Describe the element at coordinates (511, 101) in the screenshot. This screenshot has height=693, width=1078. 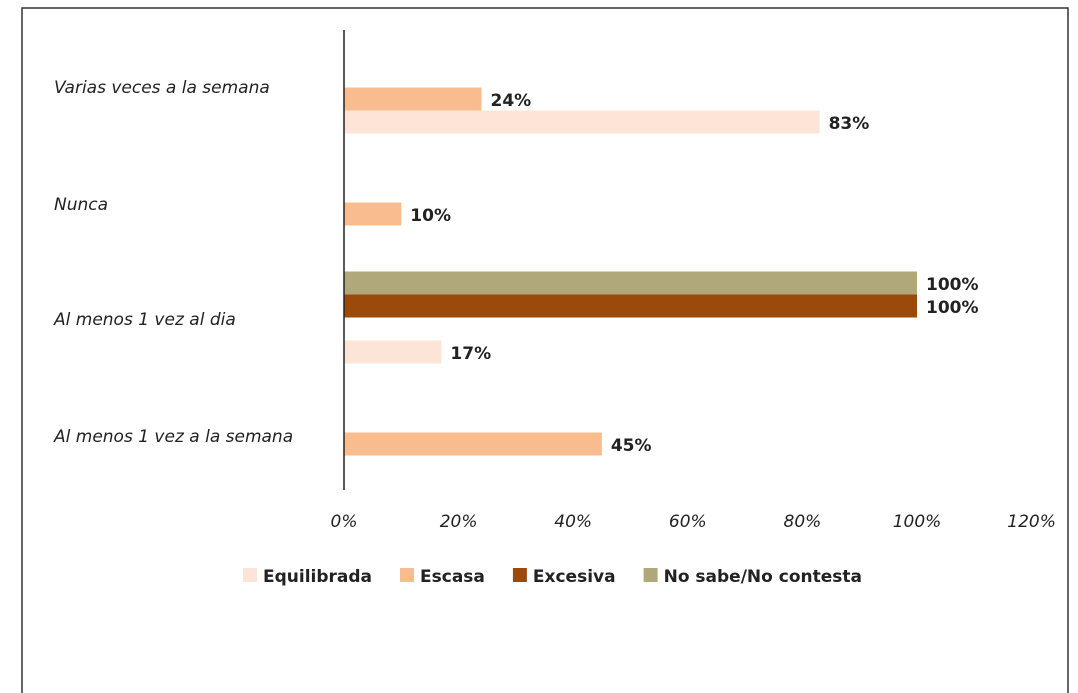
I see `value-label: 24%` at that location.